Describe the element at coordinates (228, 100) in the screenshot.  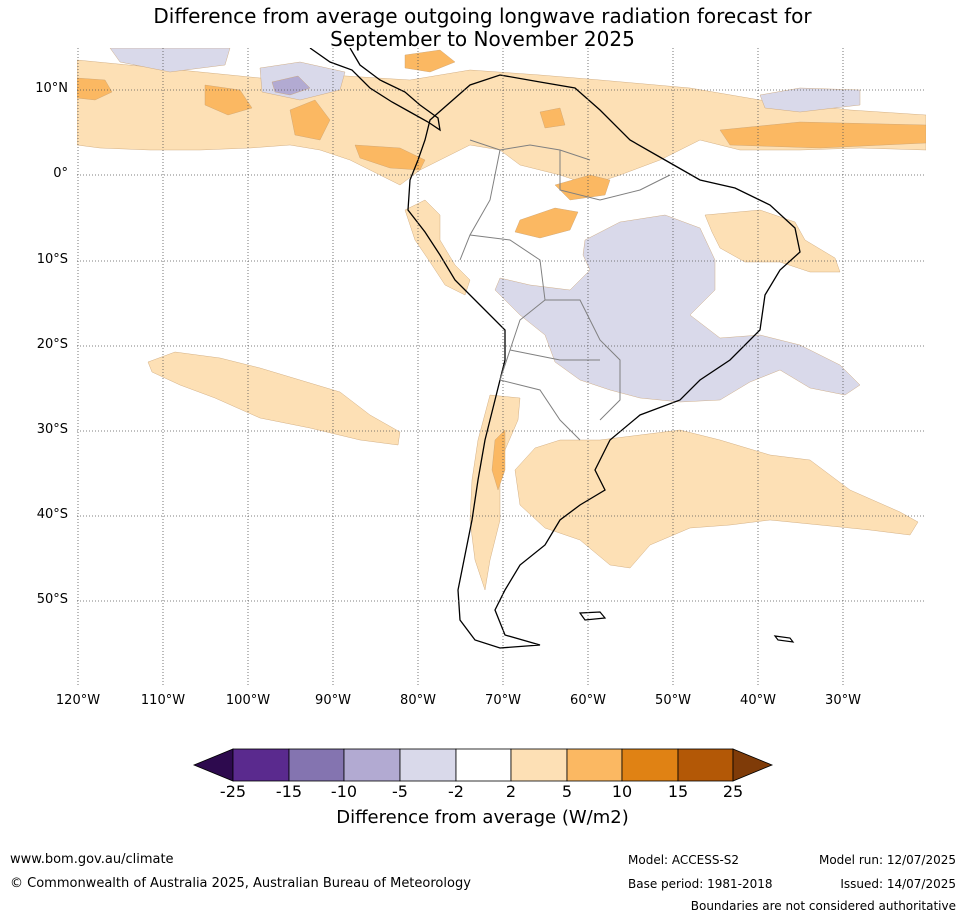
I see `anomaly-patch-pacific-a` at that location.